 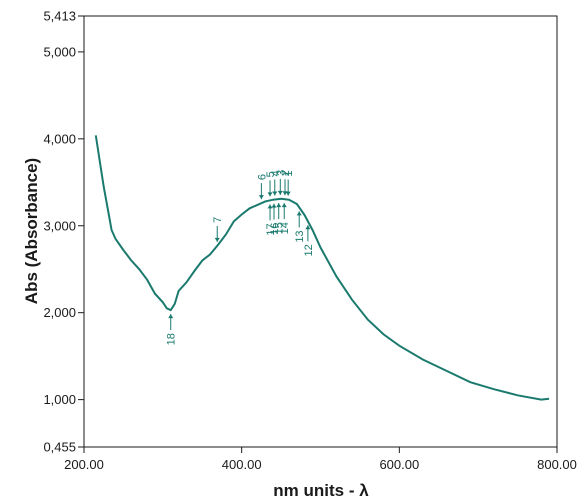 What do you see at coordinates (399, 464) in the screenshot?
I see `x-tick-label: 600.00` at bounding box center [399, 464].